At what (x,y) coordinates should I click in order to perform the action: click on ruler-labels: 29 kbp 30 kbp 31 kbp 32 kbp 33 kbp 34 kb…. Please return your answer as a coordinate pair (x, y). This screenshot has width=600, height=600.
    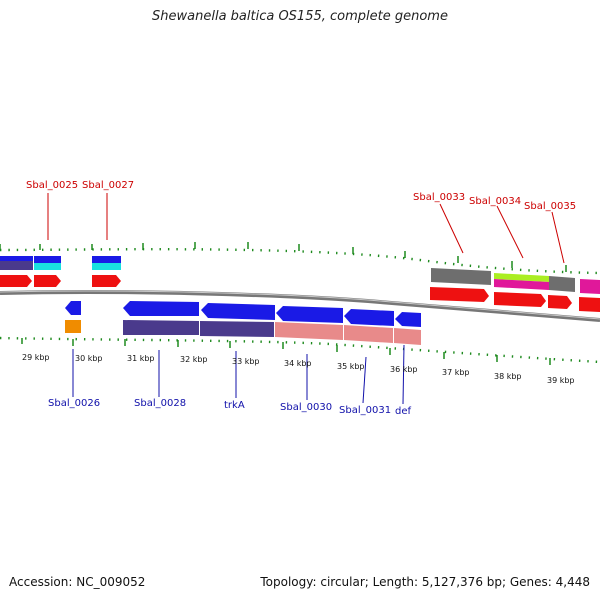
    Looking at the image, I should click on (298, 369).